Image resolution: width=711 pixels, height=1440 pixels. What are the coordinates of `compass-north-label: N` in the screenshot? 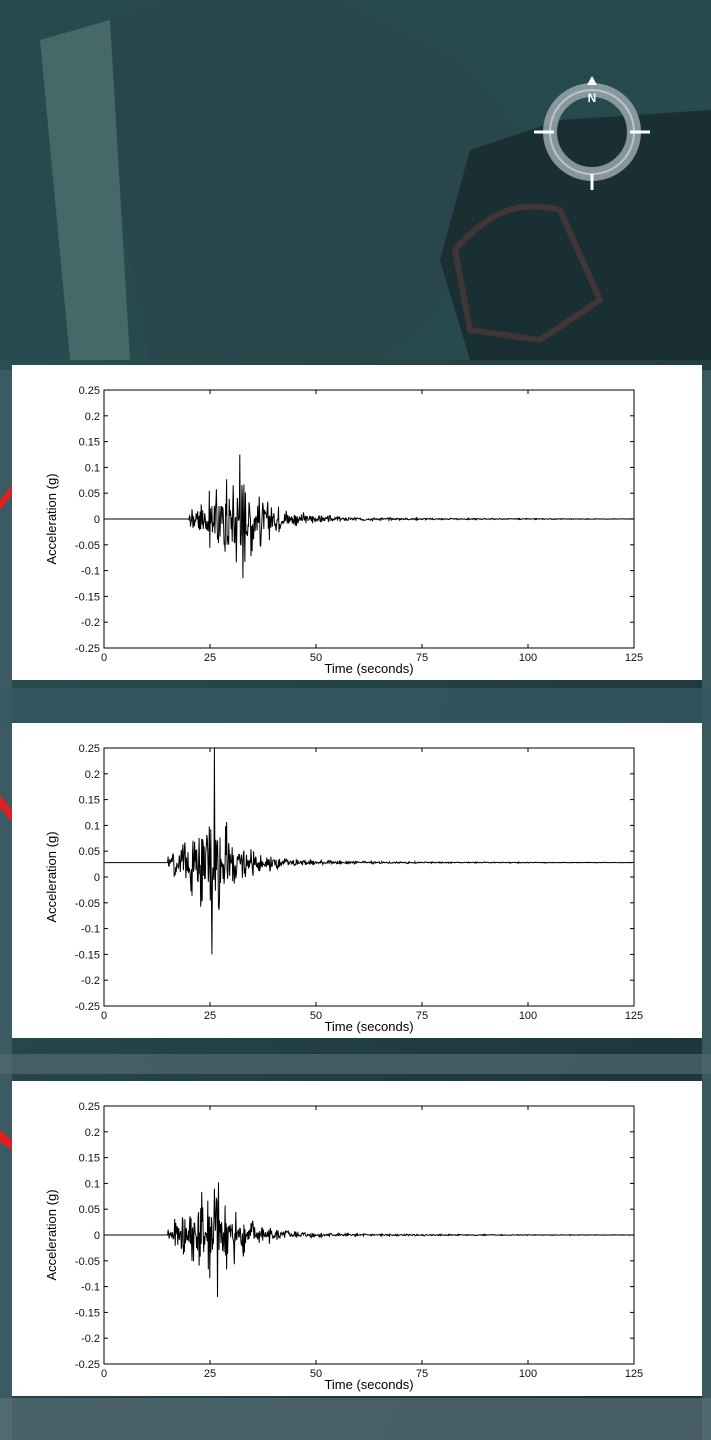 It's located at (592, 98).